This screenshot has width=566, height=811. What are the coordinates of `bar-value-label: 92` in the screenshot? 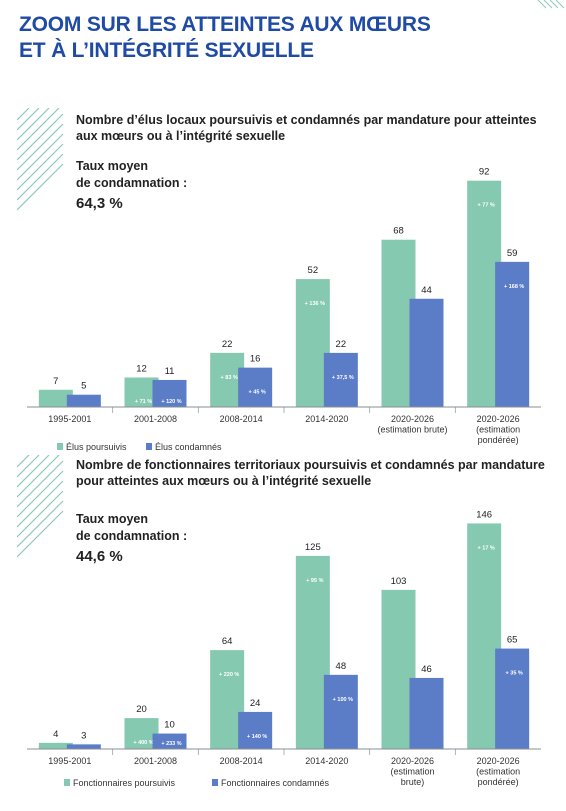 It's located at (484, 172).